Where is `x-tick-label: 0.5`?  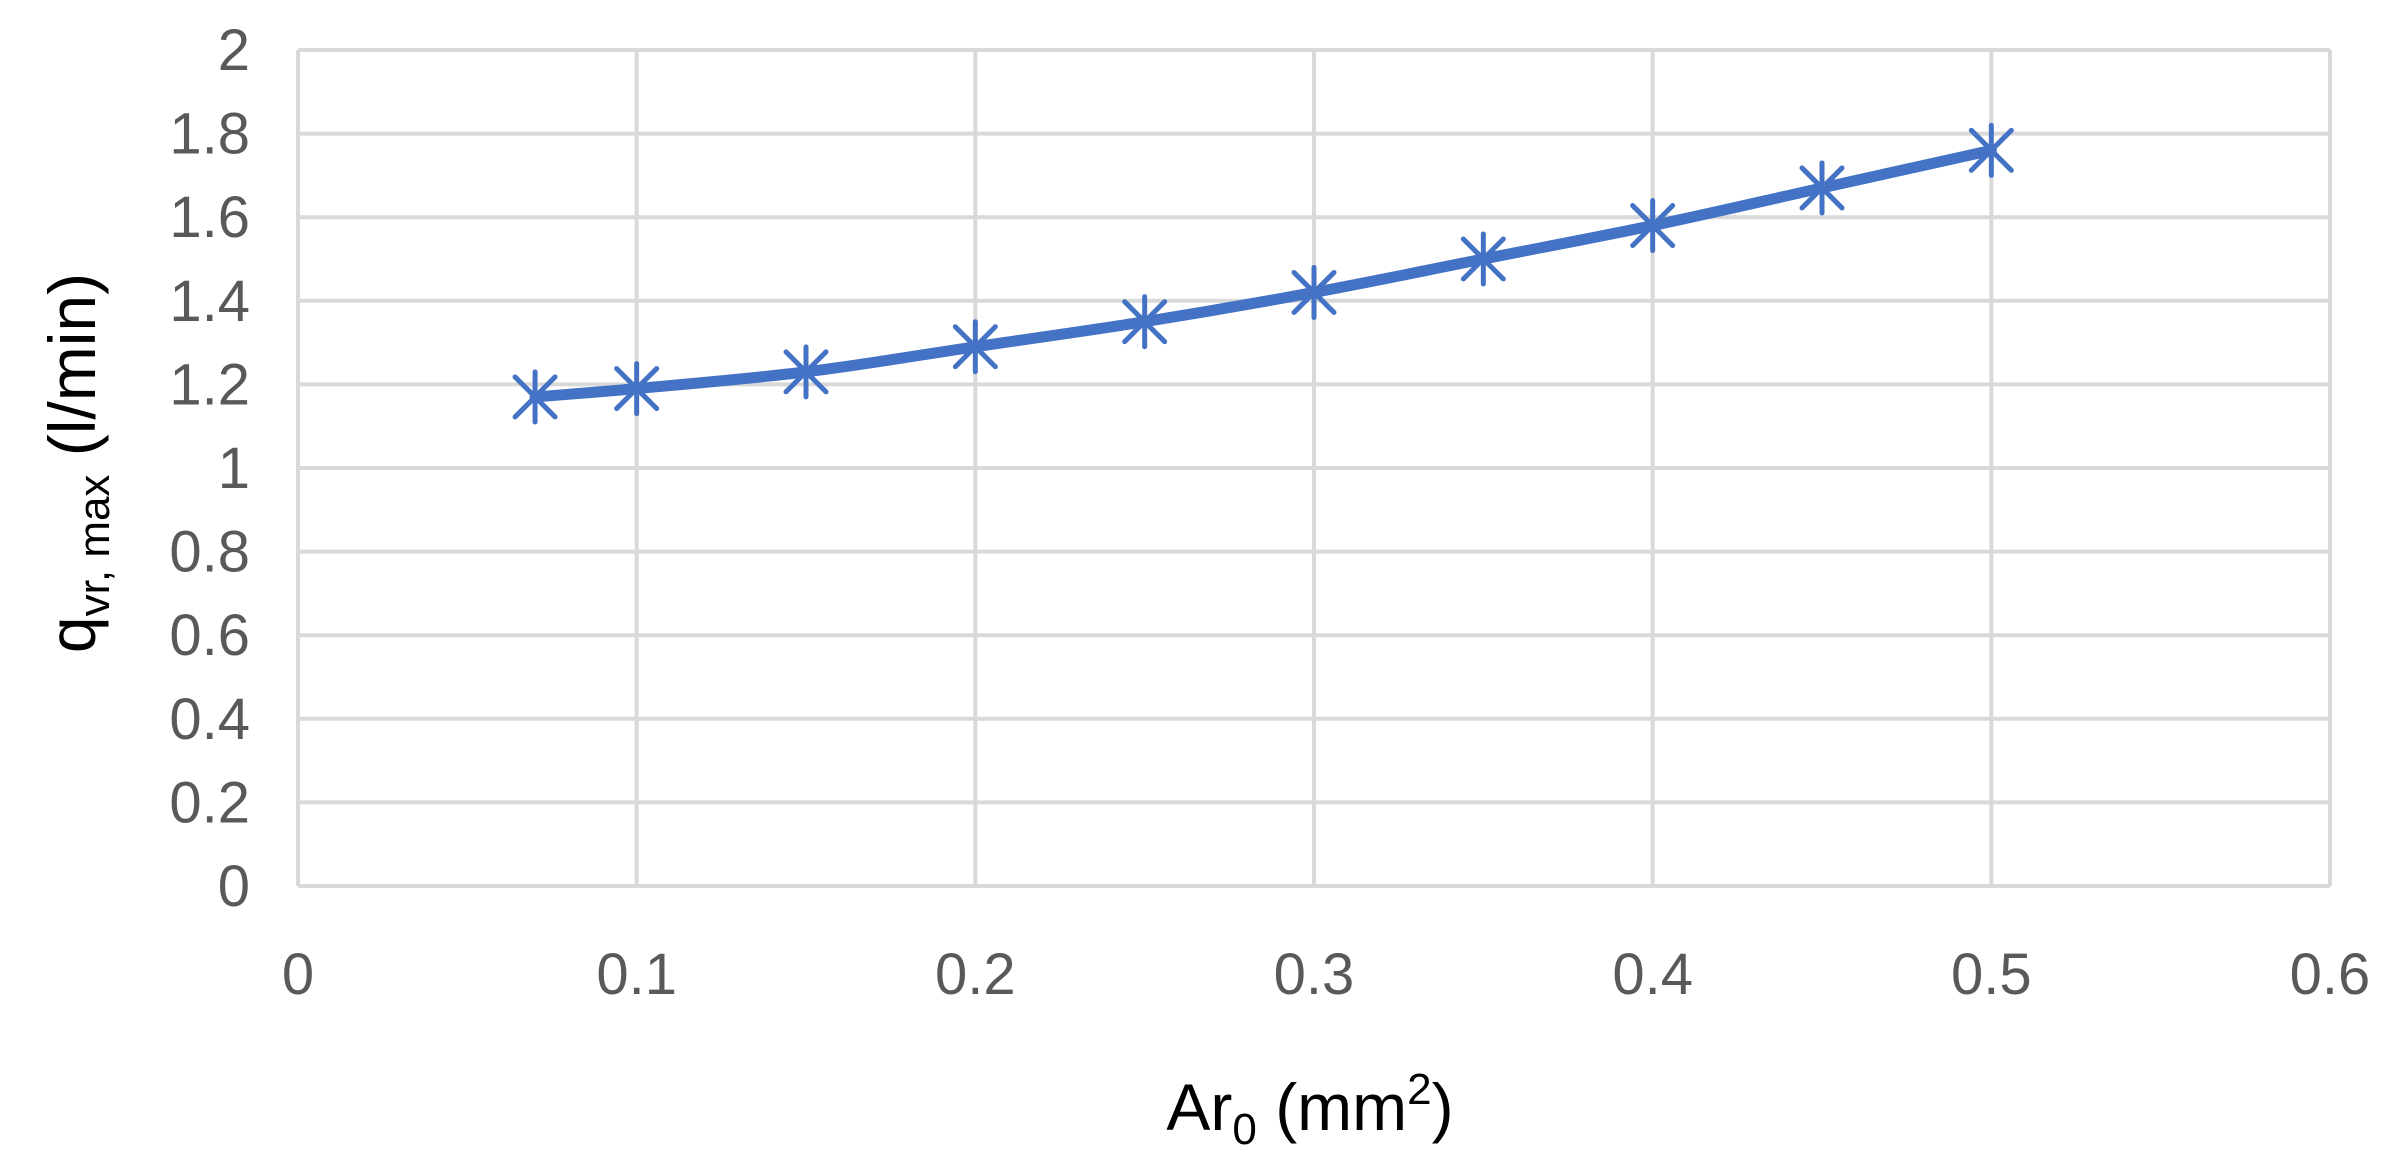 x-tick-label: 0.5 is located at coordinates (1991, 974).